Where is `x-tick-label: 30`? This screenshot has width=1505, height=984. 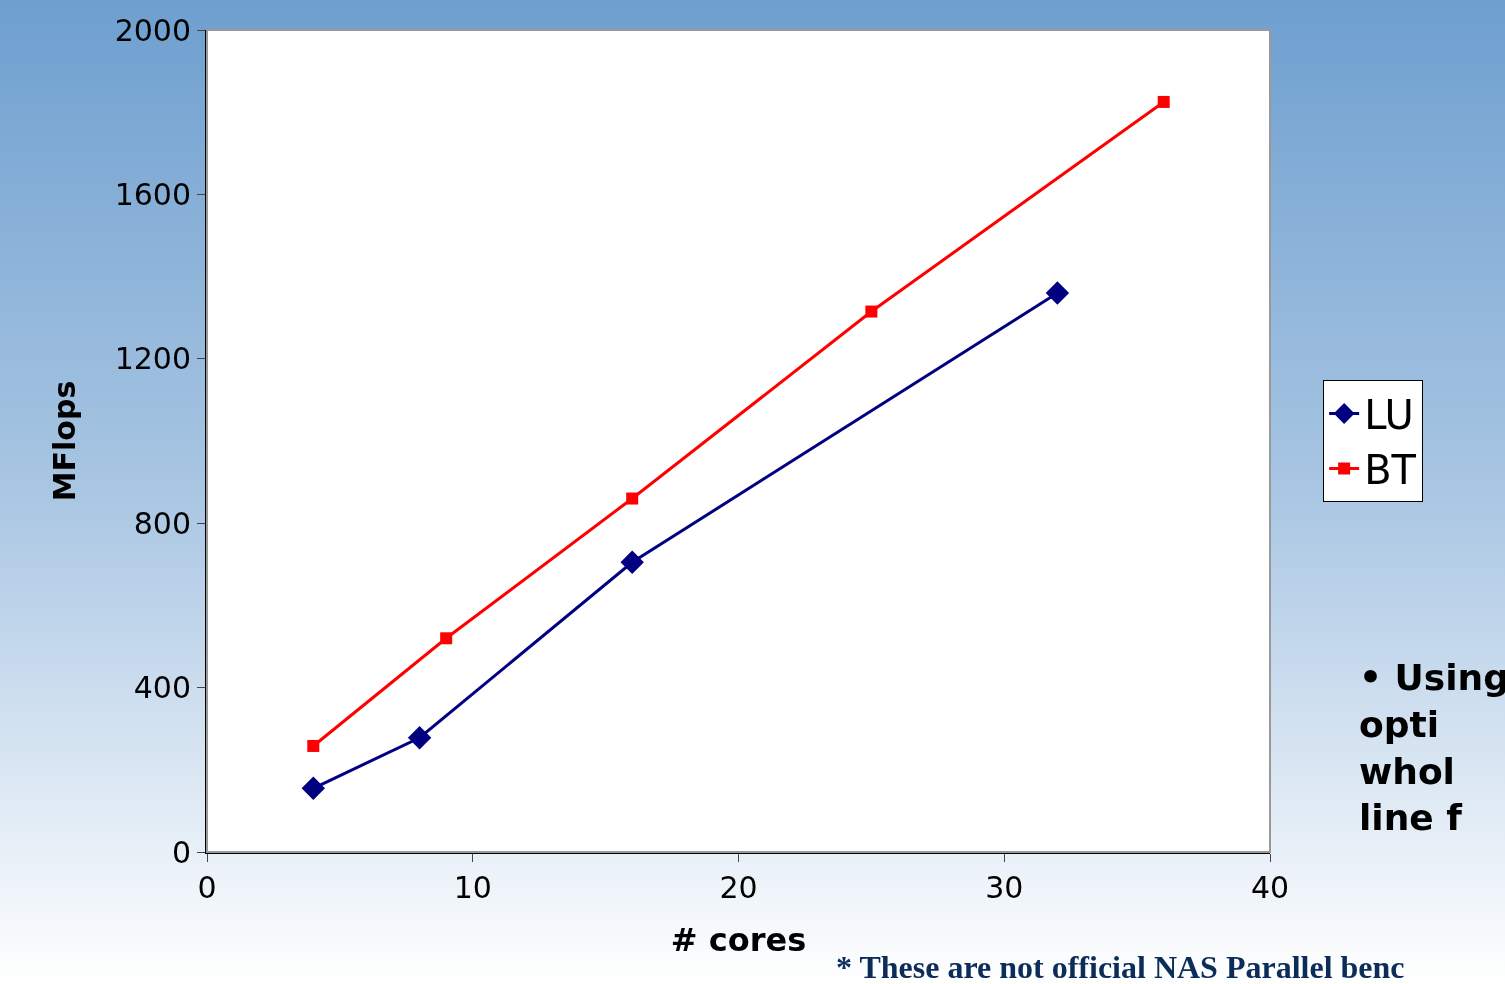 x-tick-label: 30 is located at coordinates (1004, 887).